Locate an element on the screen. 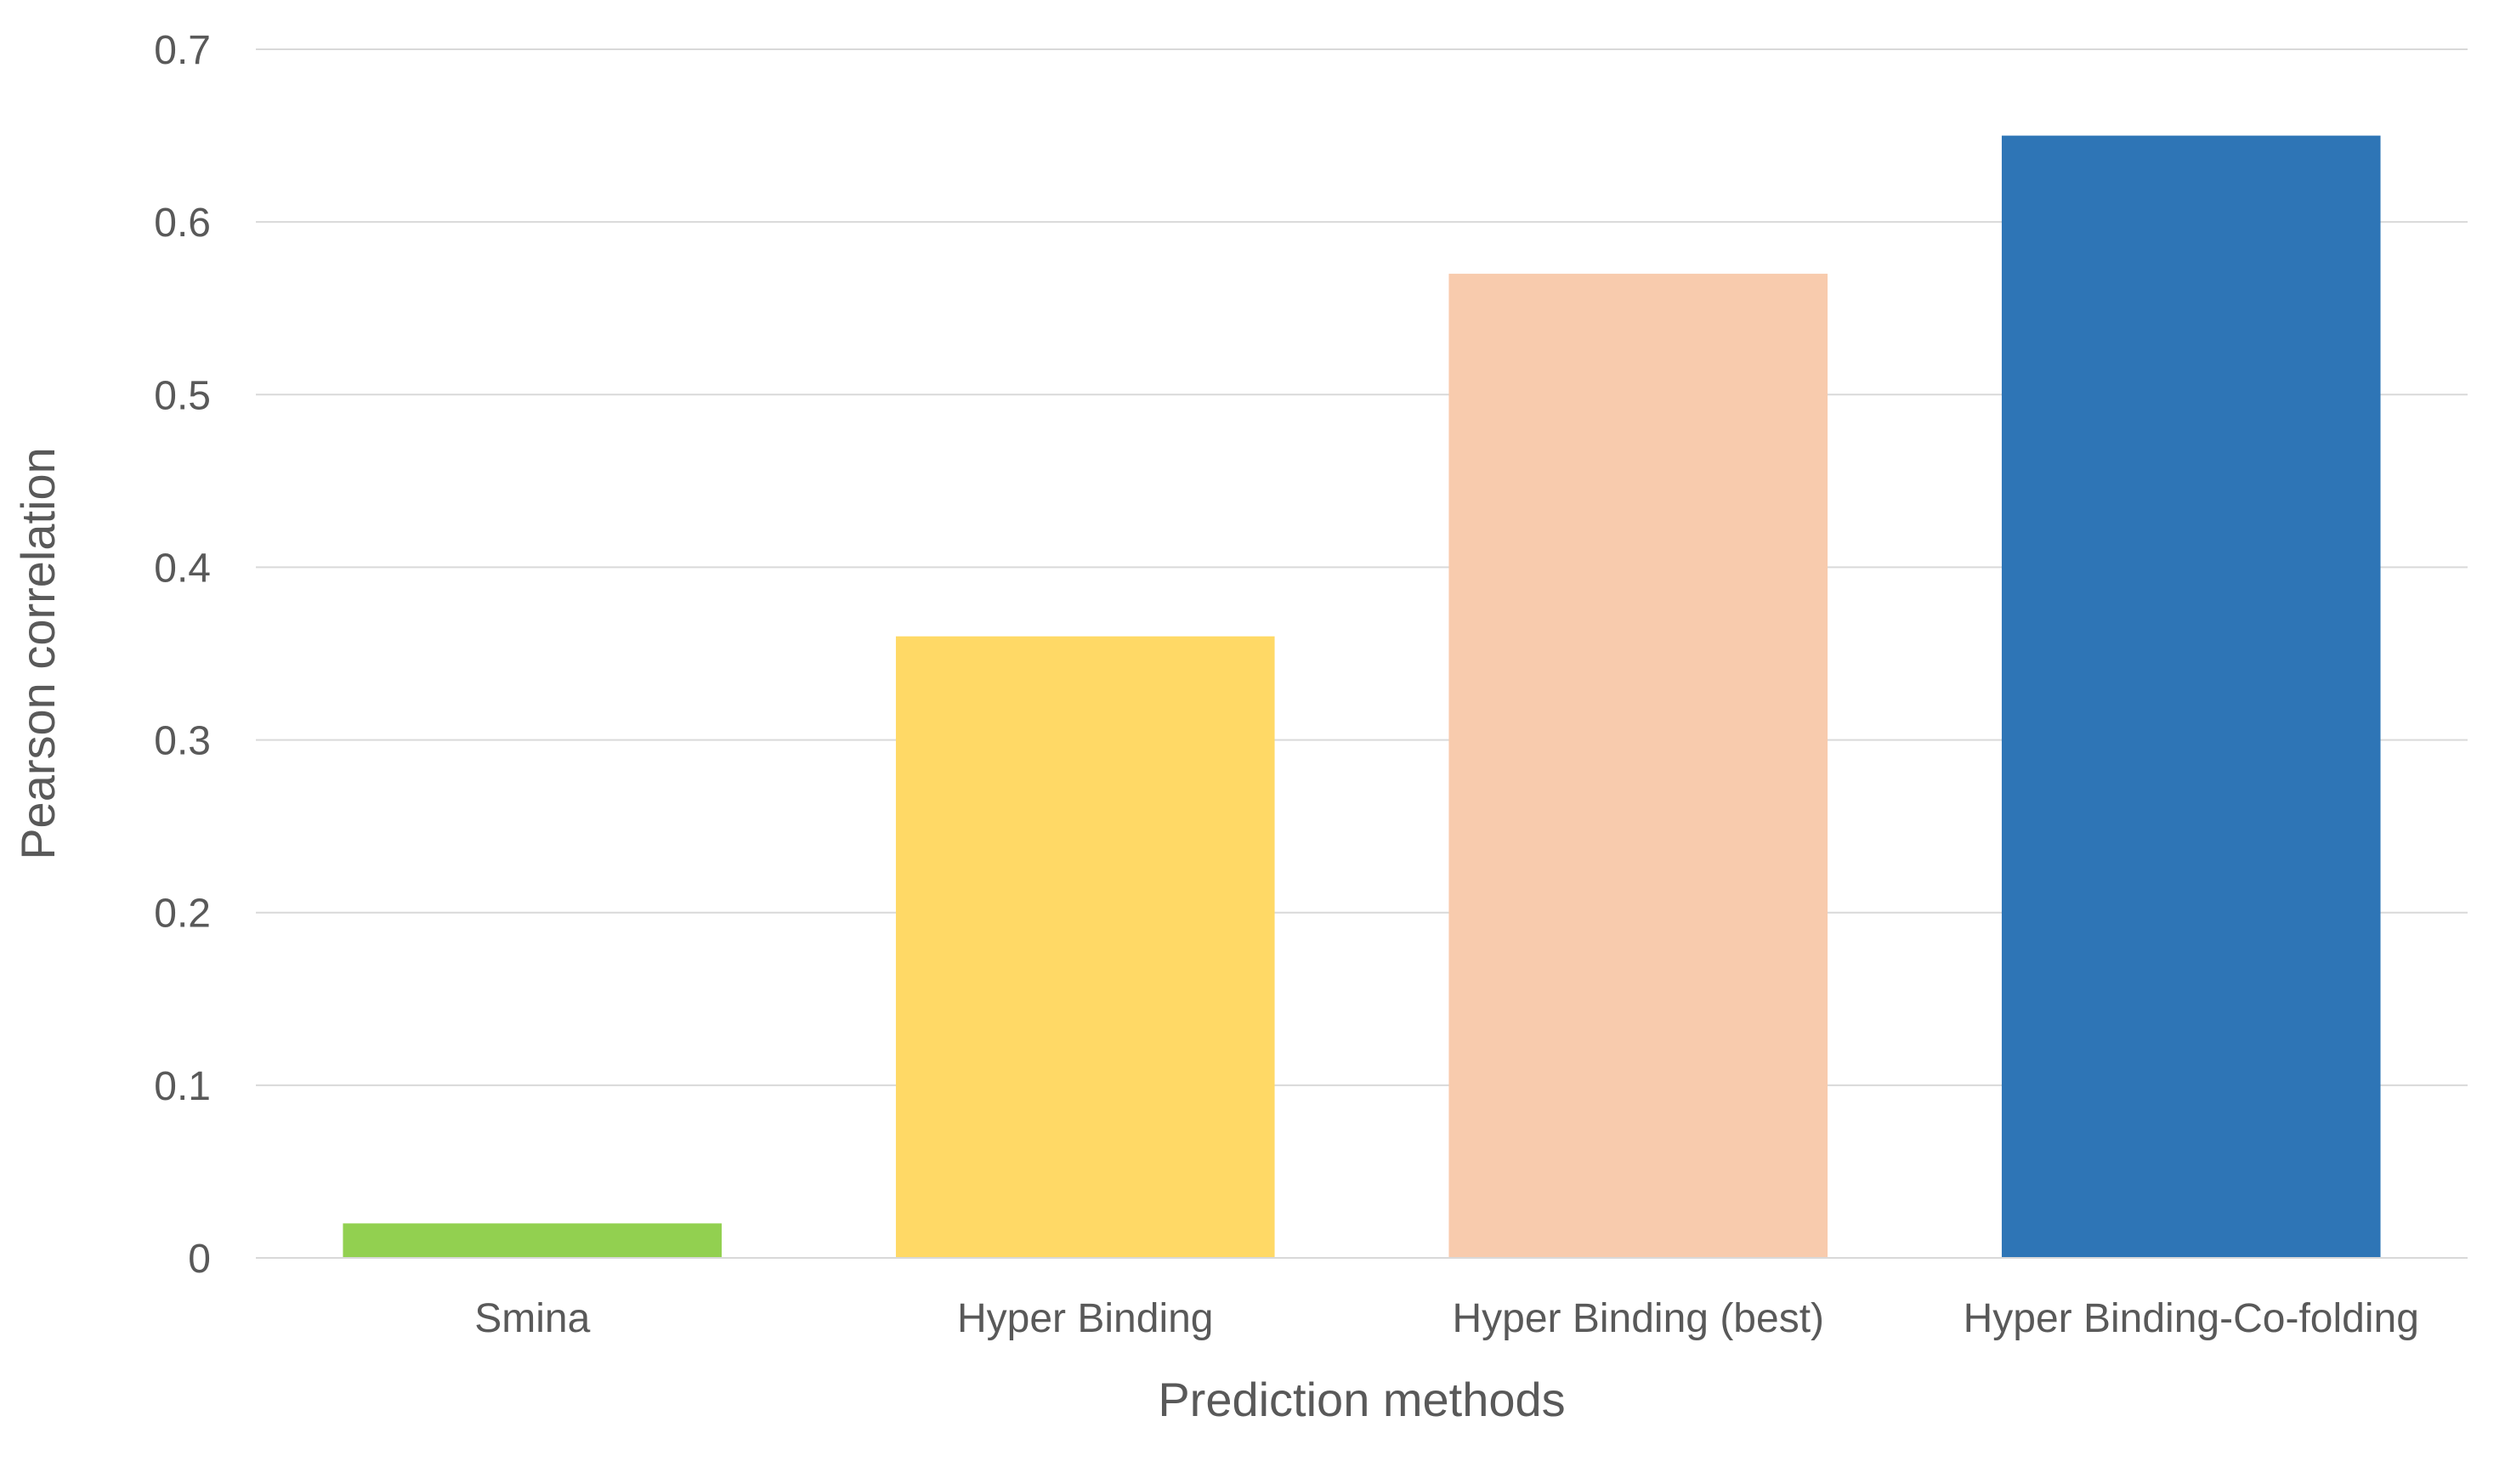 This screenshot has height=1484, width=2505. y-tick-label: 0.2 is located at coordinates (182, 914).